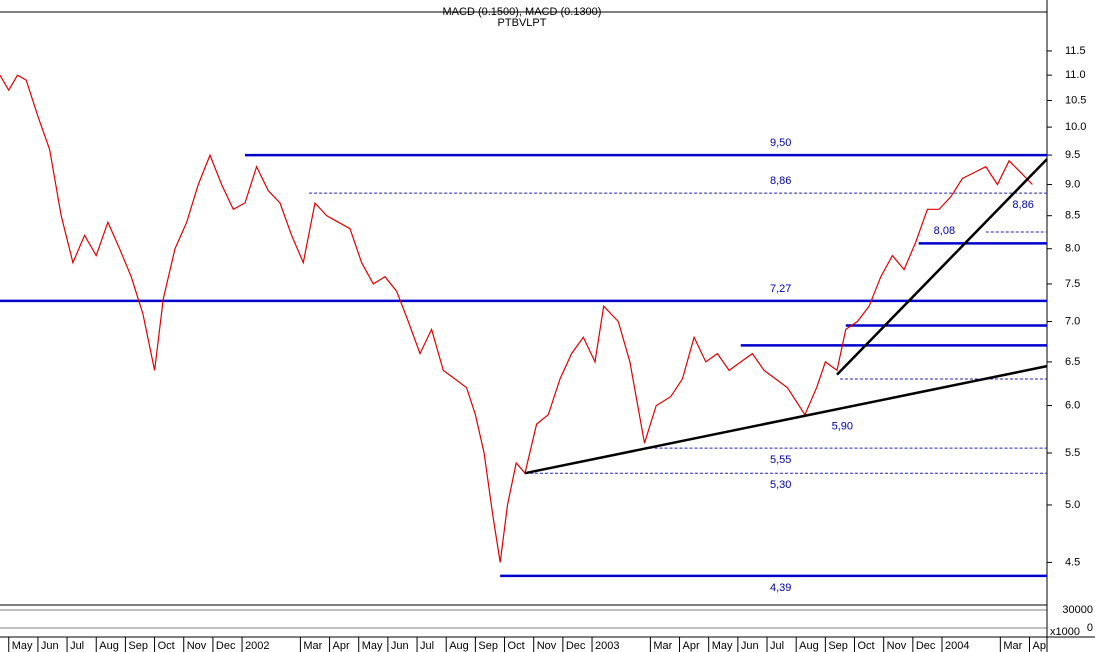 This screenshot has width=1095, height=652. I want to click on x-tick-label: 2003, so click(607, 646).